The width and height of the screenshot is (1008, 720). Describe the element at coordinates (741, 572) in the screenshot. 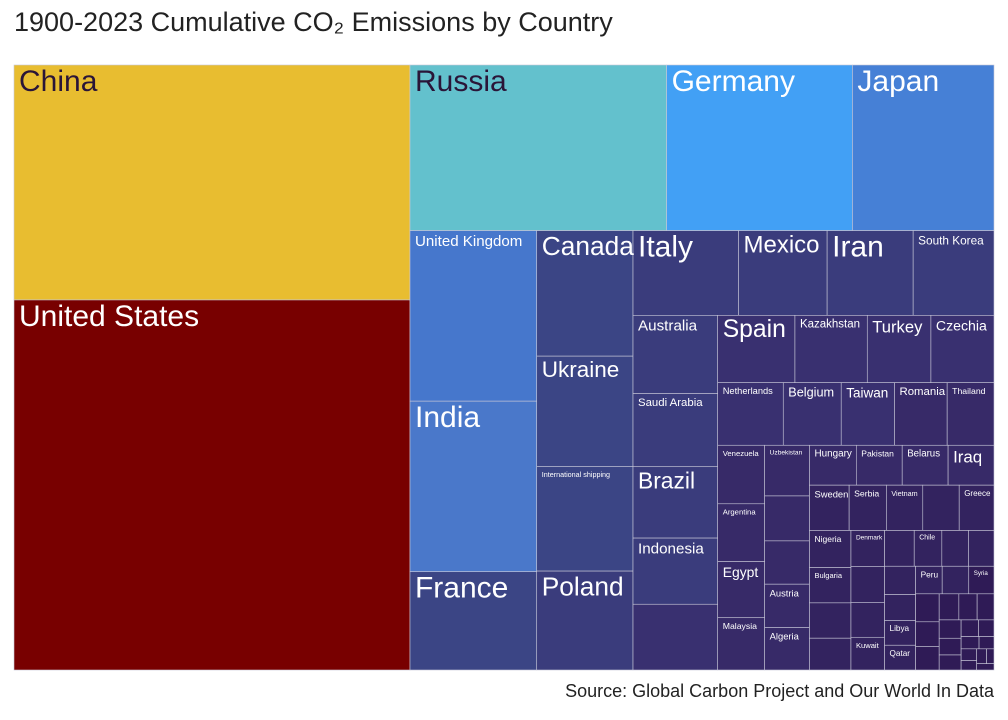

I see `tile-label: Egypt` at that location.